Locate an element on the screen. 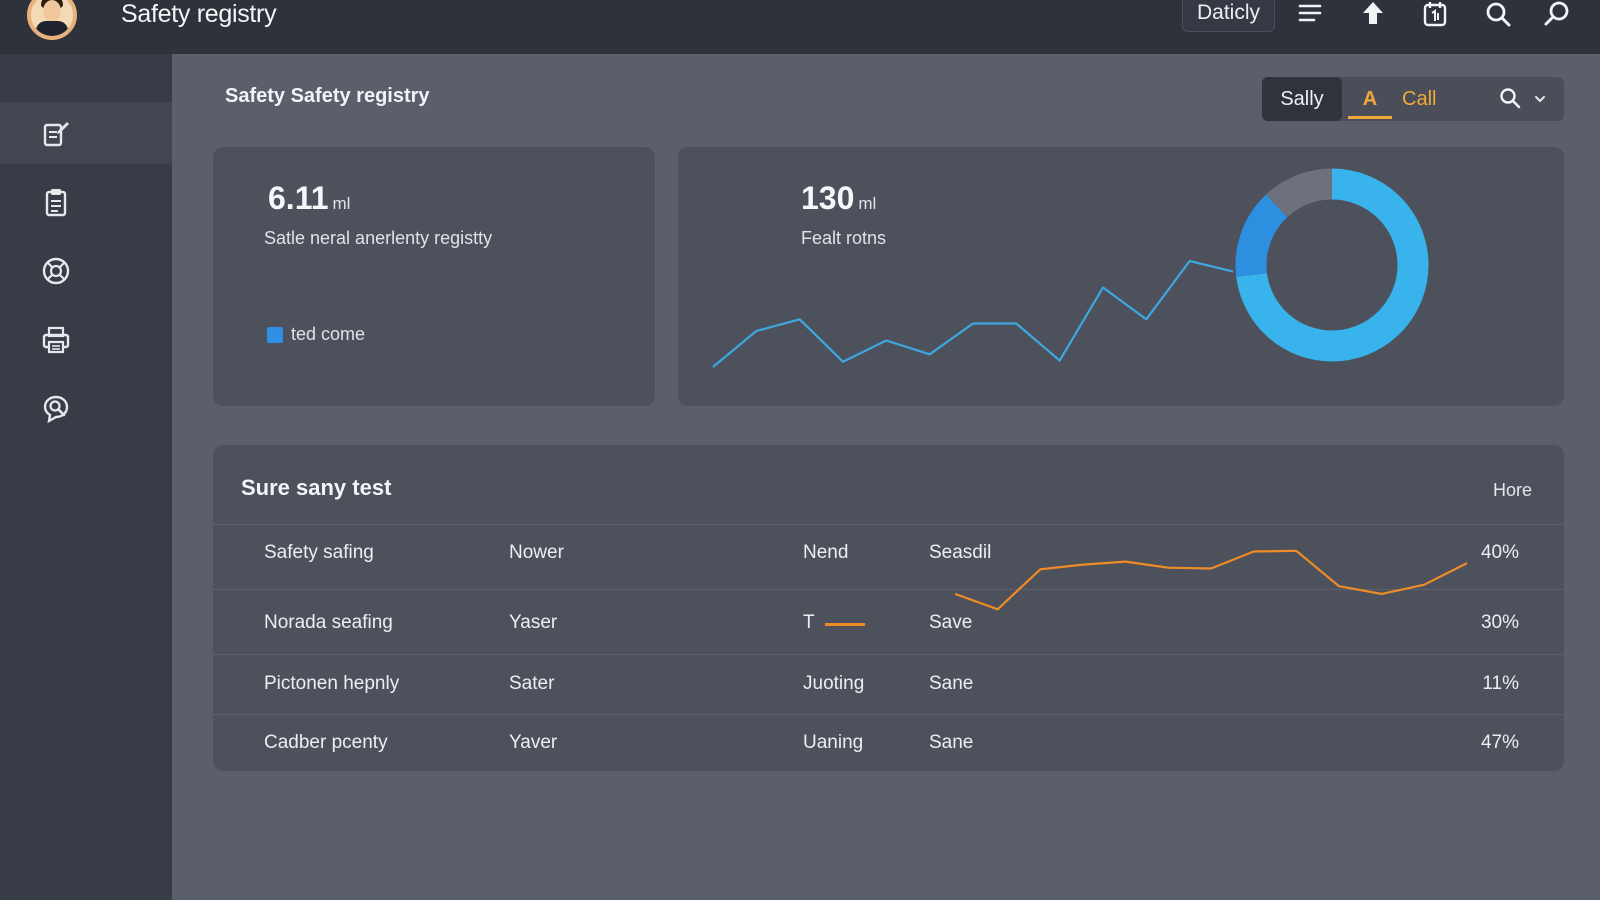 This screenshot has height=900, width=1600. table-row: Cadber pcenty Yaver Uaning Sane 47% is located at coordinates (888, 751).